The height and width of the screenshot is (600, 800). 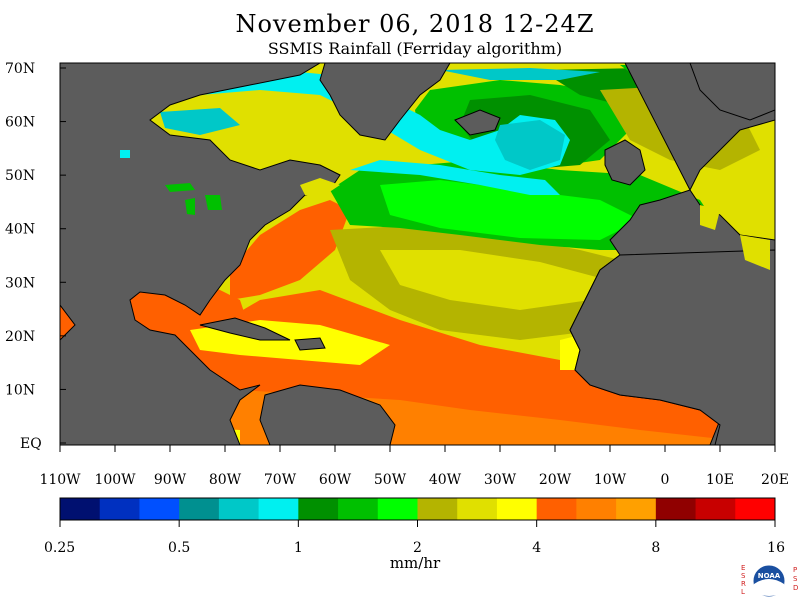 I want to click on svg-text: E, so click(x=743, y=568).